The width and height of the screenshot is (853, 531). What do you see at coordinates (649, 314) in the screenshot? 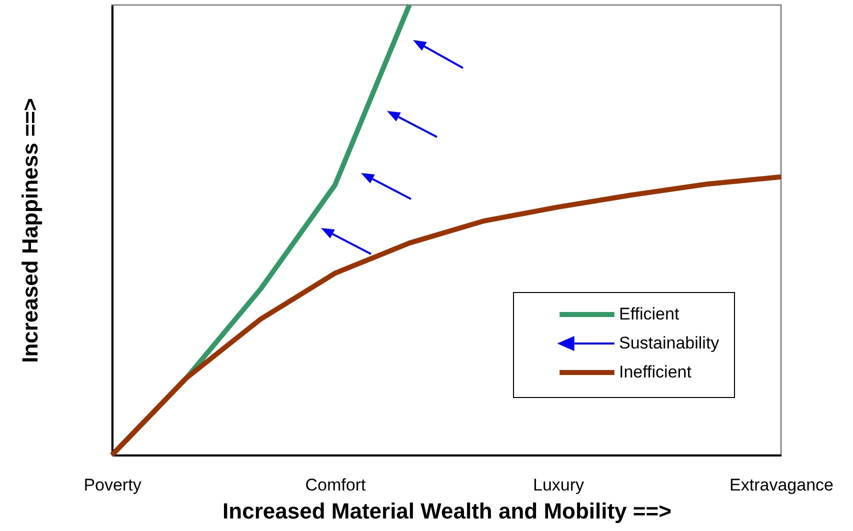
I see `legend-label: Efficient` at bounding box center [649, 314].